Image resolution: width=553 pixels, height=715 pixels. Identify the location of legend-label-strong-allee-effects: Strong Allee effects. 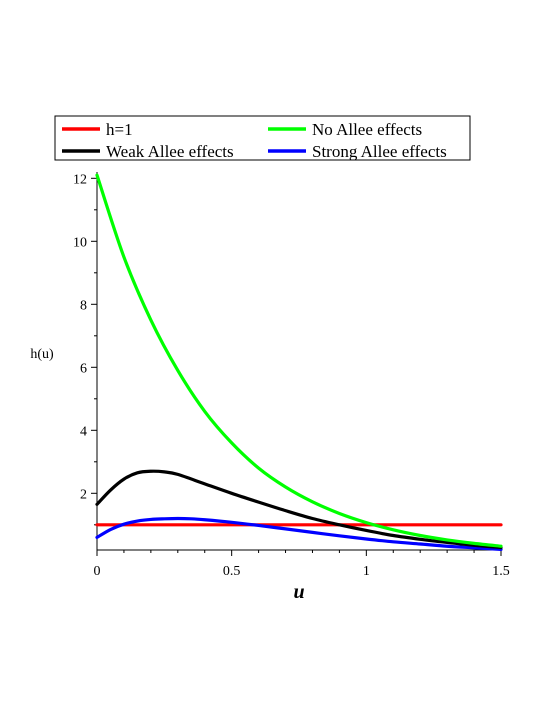
(379, 151).